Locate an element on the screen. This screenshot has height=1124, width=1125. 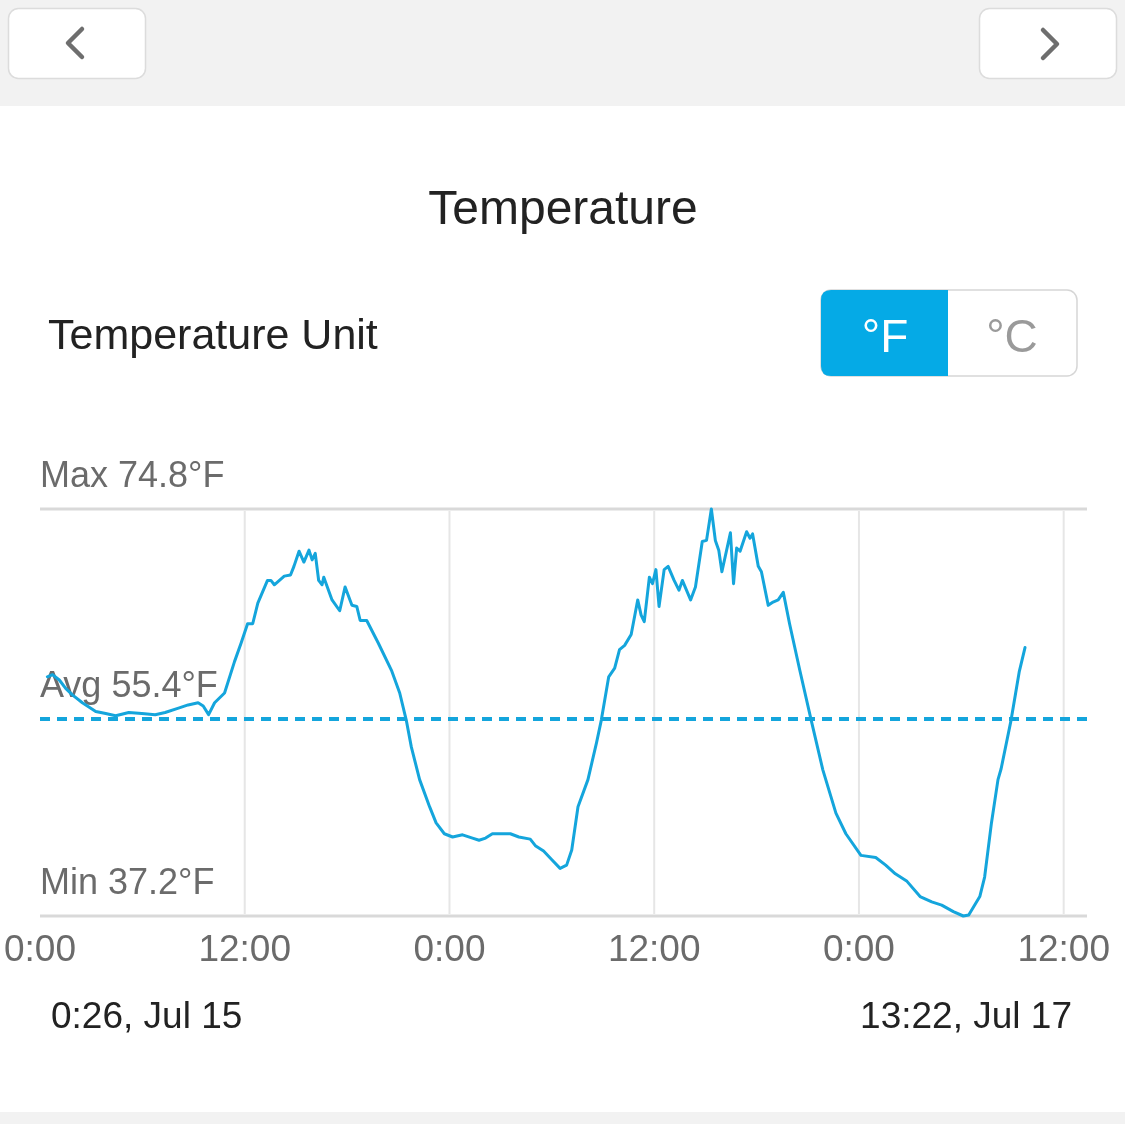
chart-title: Temperature is located at coordinates (563, 207).